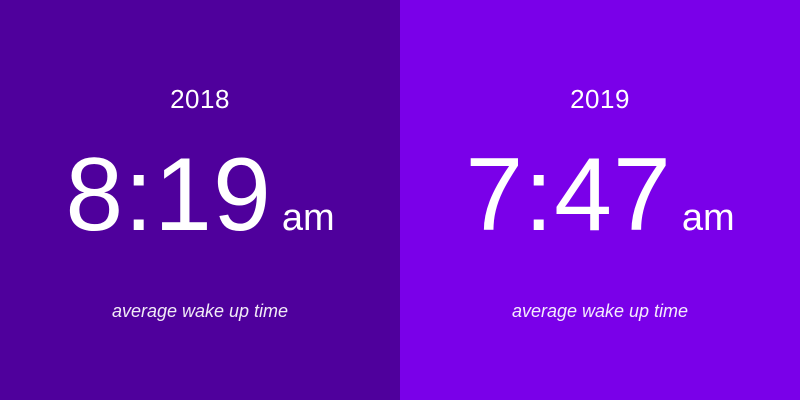 The image size is (800, 400). Describe the element at coordinates (200, 99) in the screenshot. I see `year-label: 2018` at that location.